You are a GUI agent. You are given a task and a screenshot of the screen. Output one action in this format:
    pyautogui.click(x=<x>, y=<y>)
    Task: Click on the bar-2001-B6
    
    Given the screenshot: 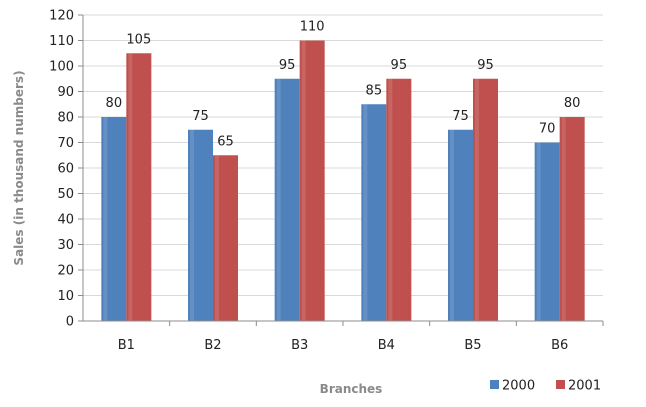 What is the action you would take?
    pyautogui.click(x=572, y=219)
    